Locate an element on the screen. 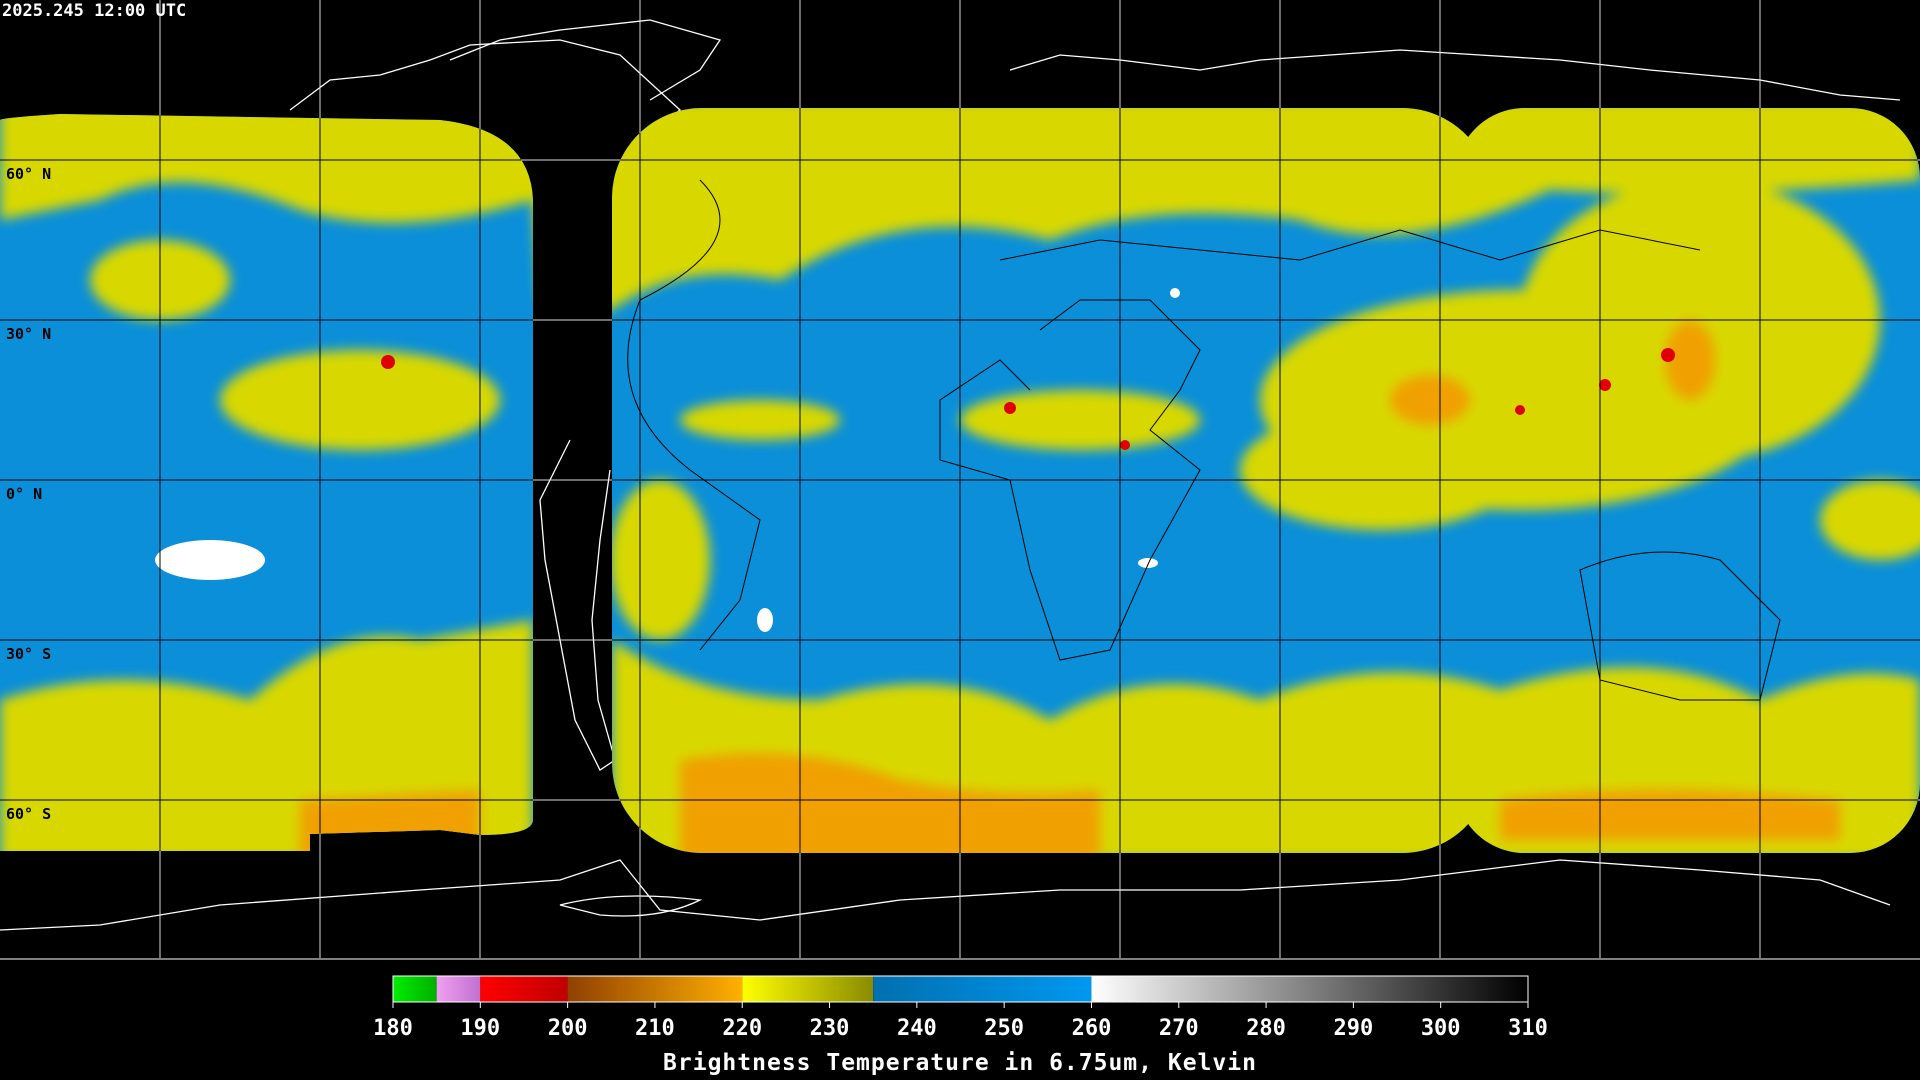 Image resolution: width=1920 pixels, height=1080 pixels. deep-convection is located at coordinates (1028, 399).